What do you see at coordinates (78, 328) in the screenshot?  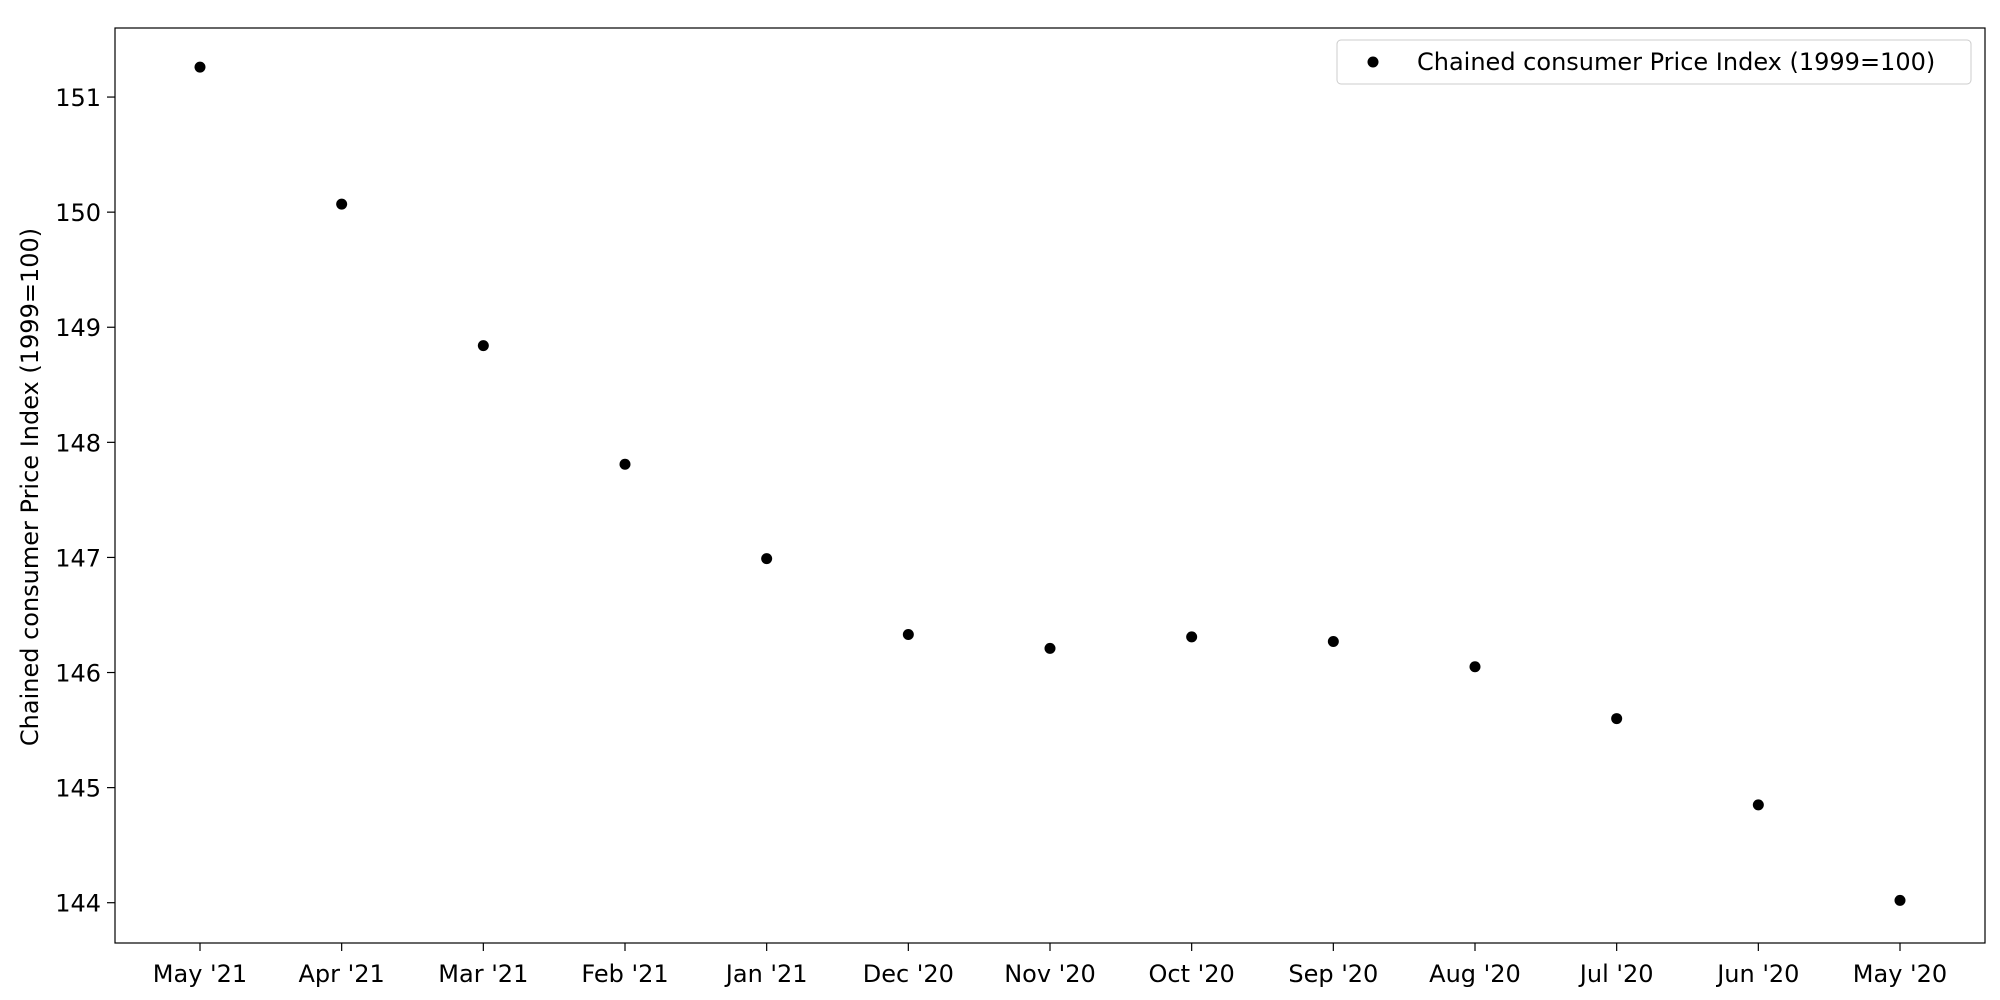 I see `y-tick-label: 149` at bounding box center [78, 328].